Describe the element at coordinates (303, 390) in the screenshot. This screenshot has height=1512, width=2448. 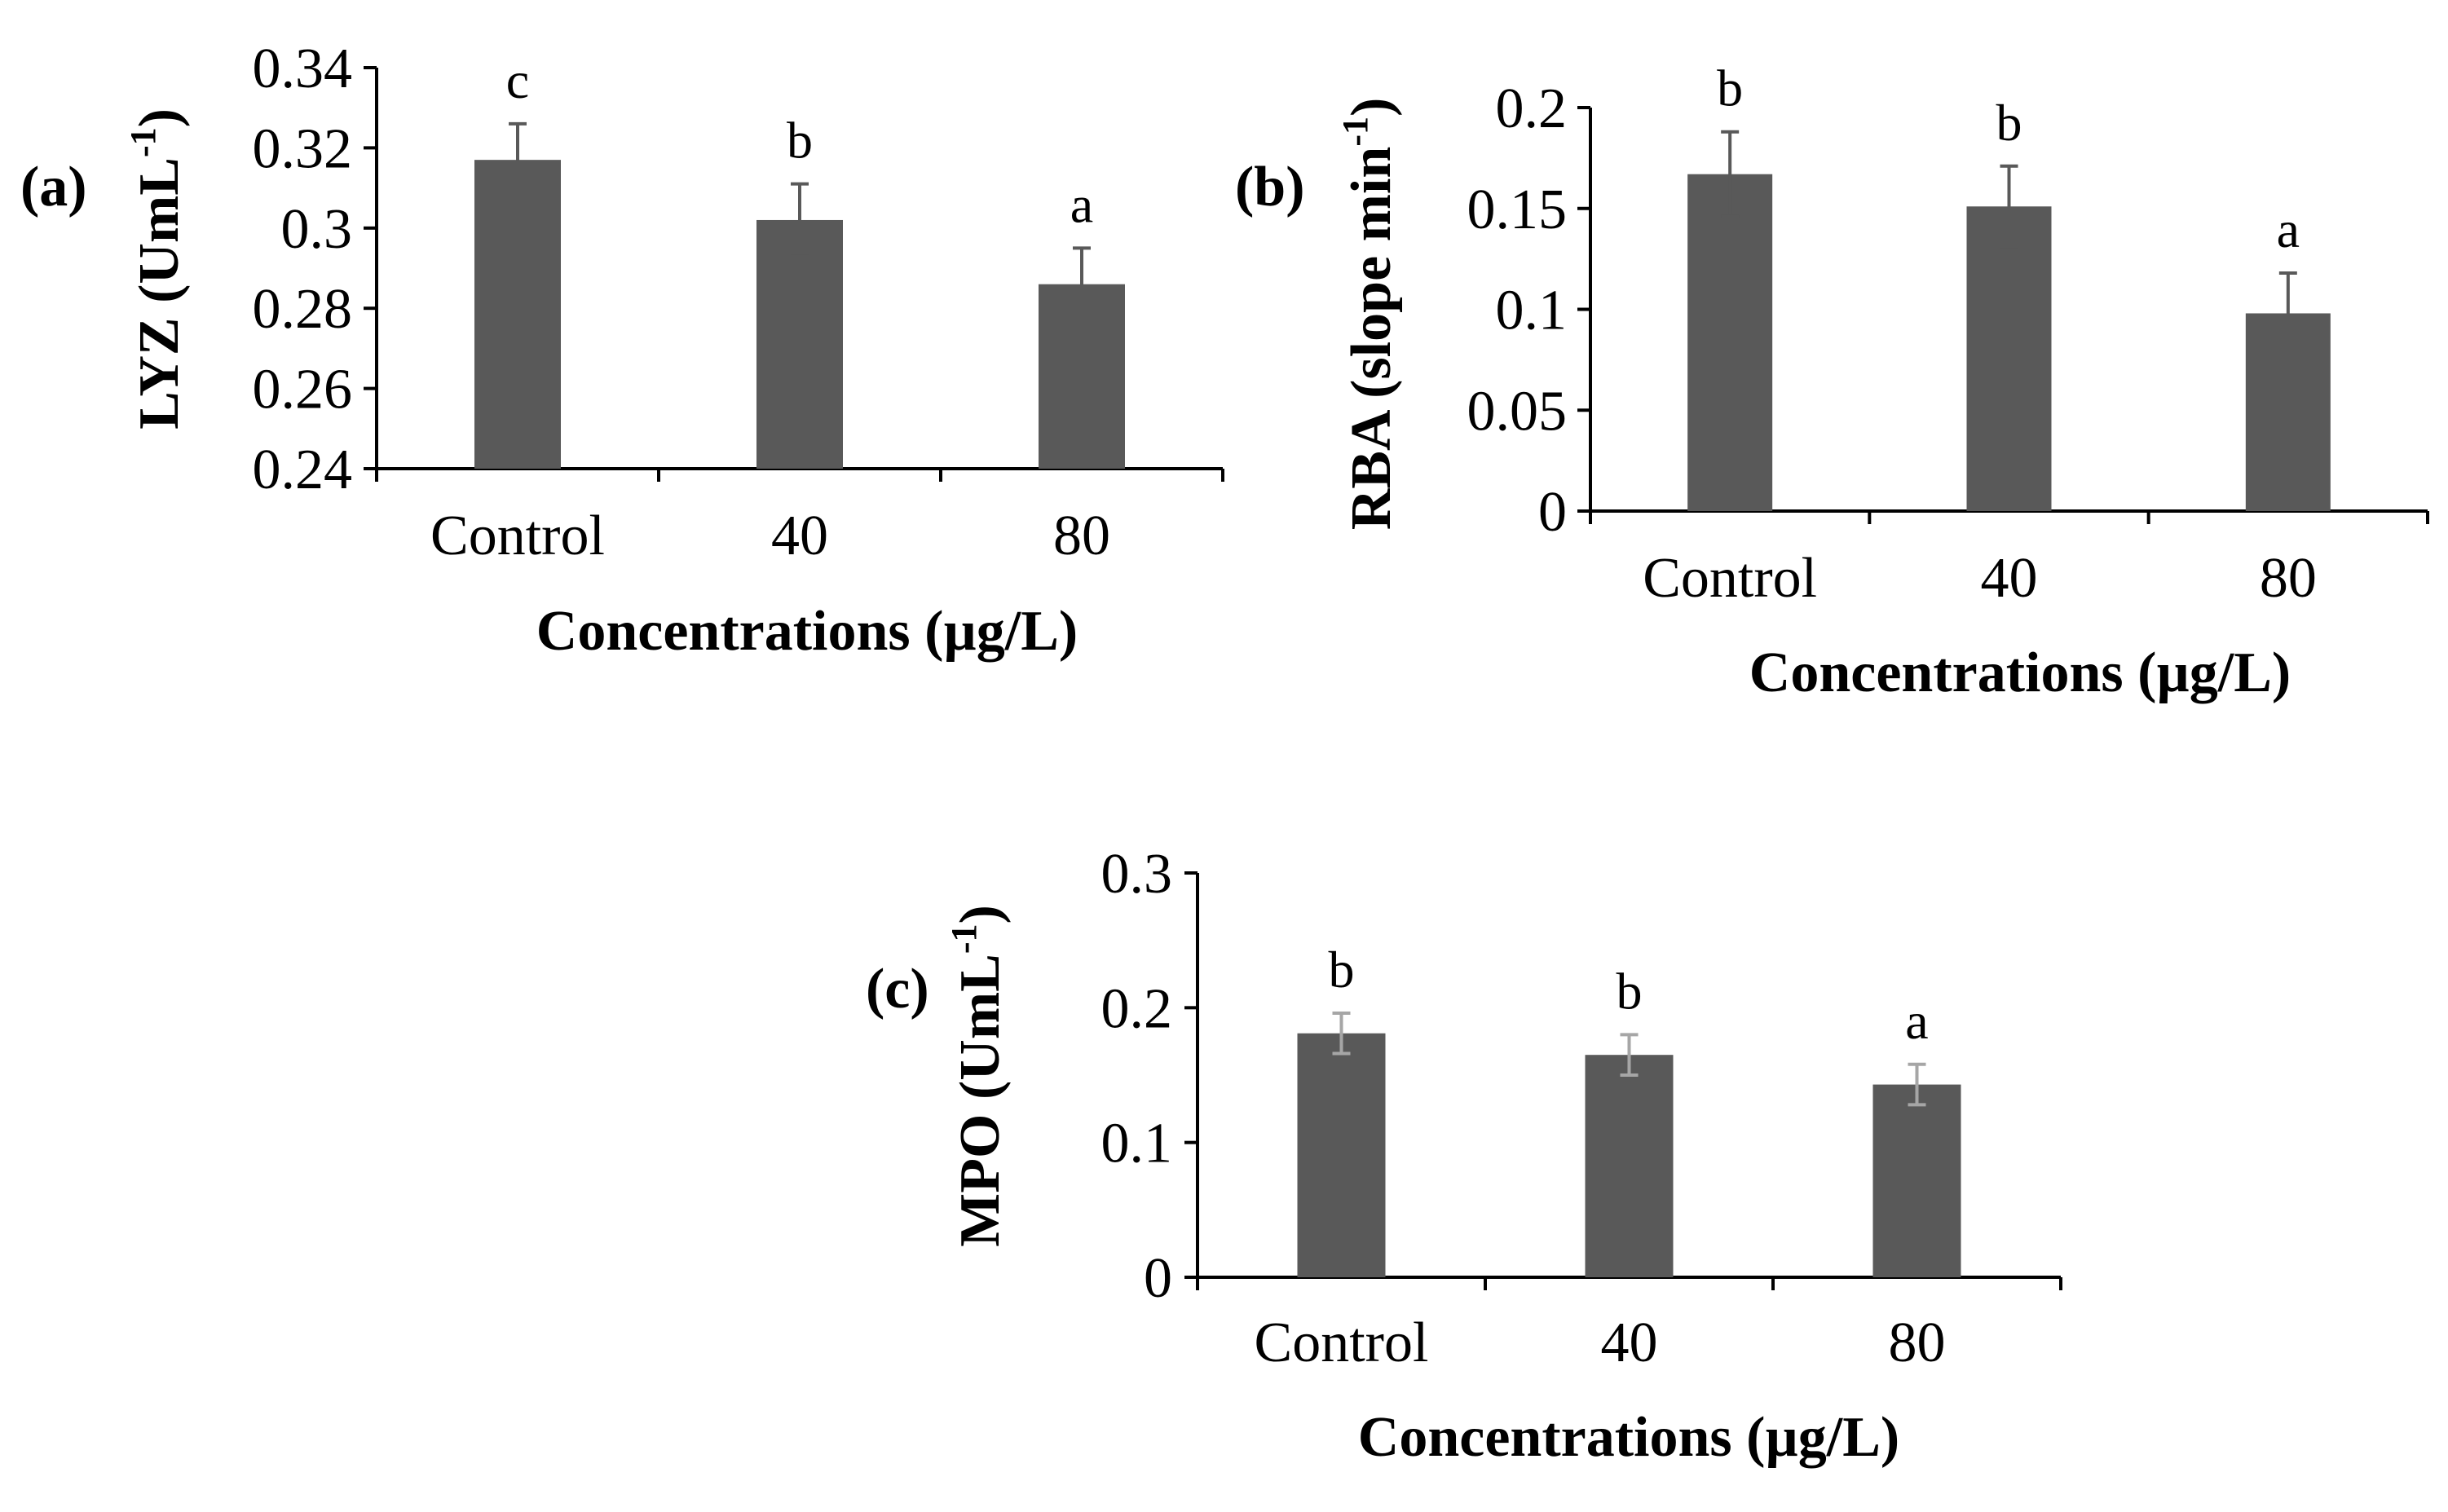
I see `y-tick-label: 0.26` at that location.